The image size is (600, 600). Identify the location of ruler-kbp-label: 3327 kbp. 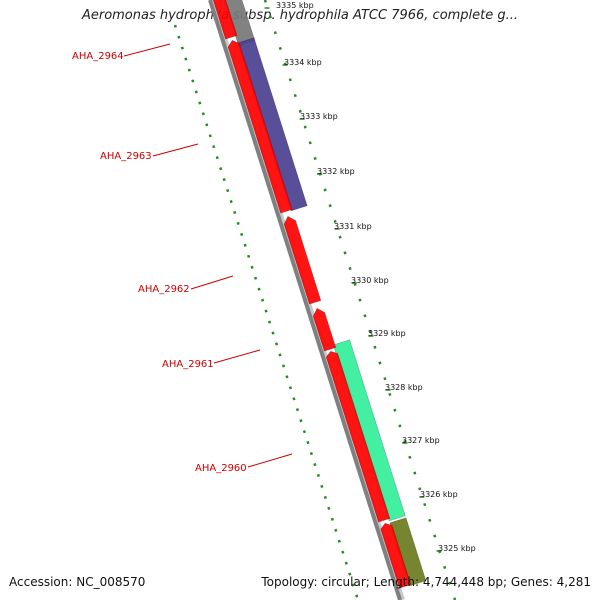
(421, 440).